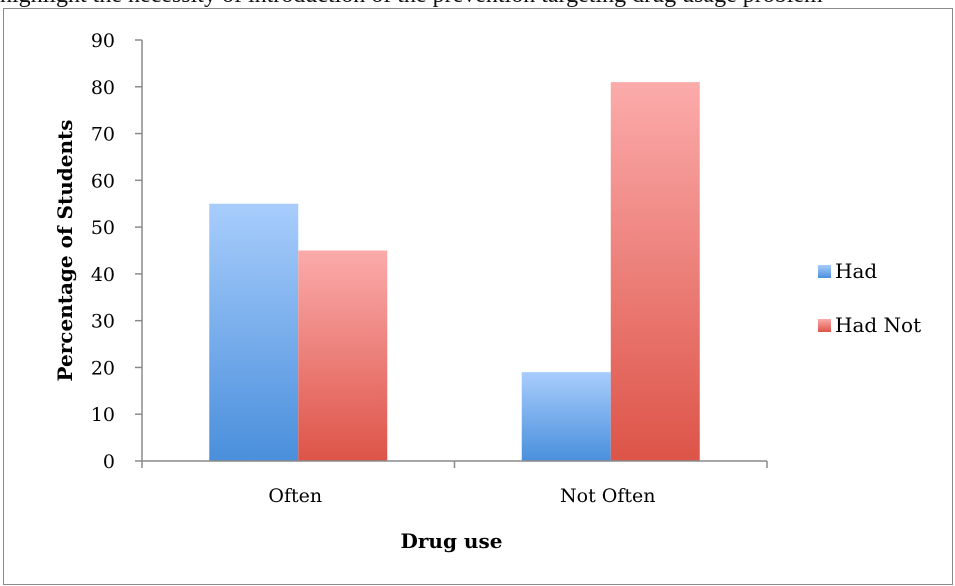 The width and height of the screenshot is (955, 586). I want to click on legend-swatch-had, so click(824, 271).